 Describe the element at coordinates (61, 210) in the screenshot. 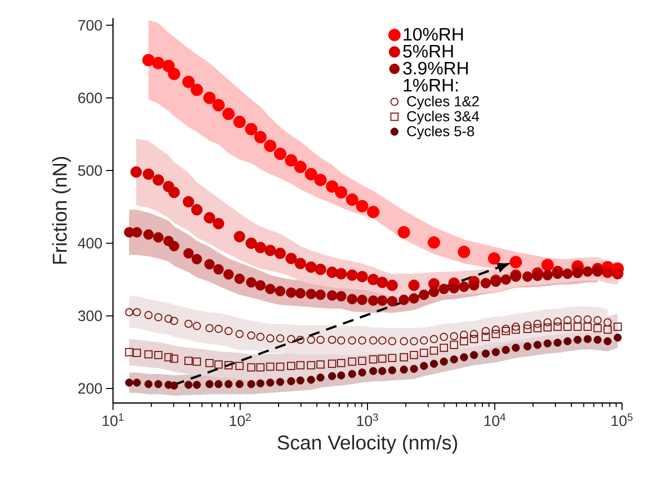

I see `y-axis-title: Friction (nN)` at that location.